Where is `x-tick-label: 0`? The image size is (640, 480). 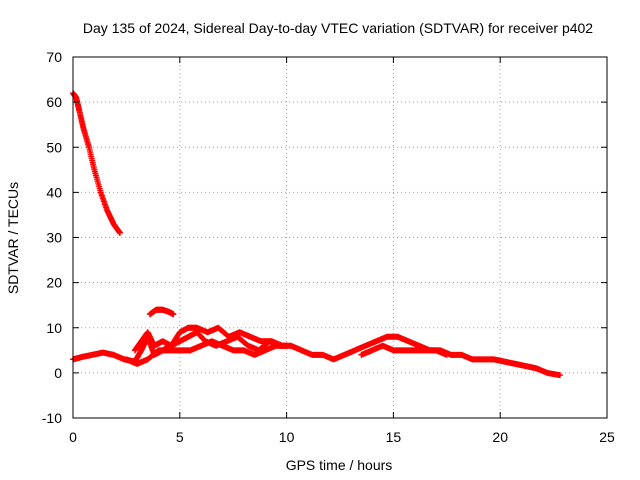 x-tick-label: 0 is located at coordinates (73, 437).